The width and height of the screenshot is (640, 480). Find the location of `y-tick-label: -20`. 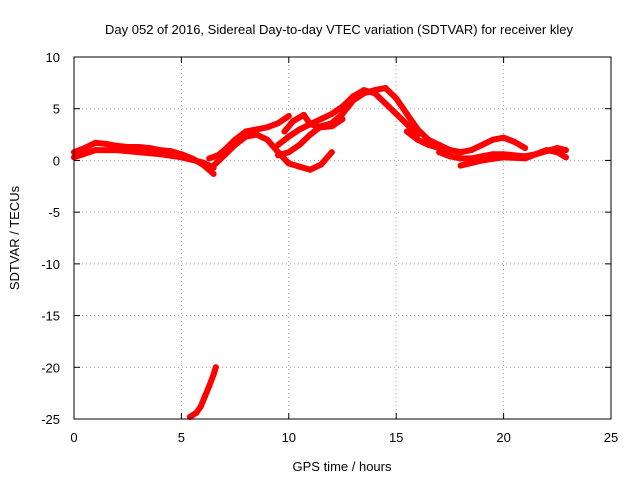

y-tick-label: -20 is located at coordinates (50, 367).